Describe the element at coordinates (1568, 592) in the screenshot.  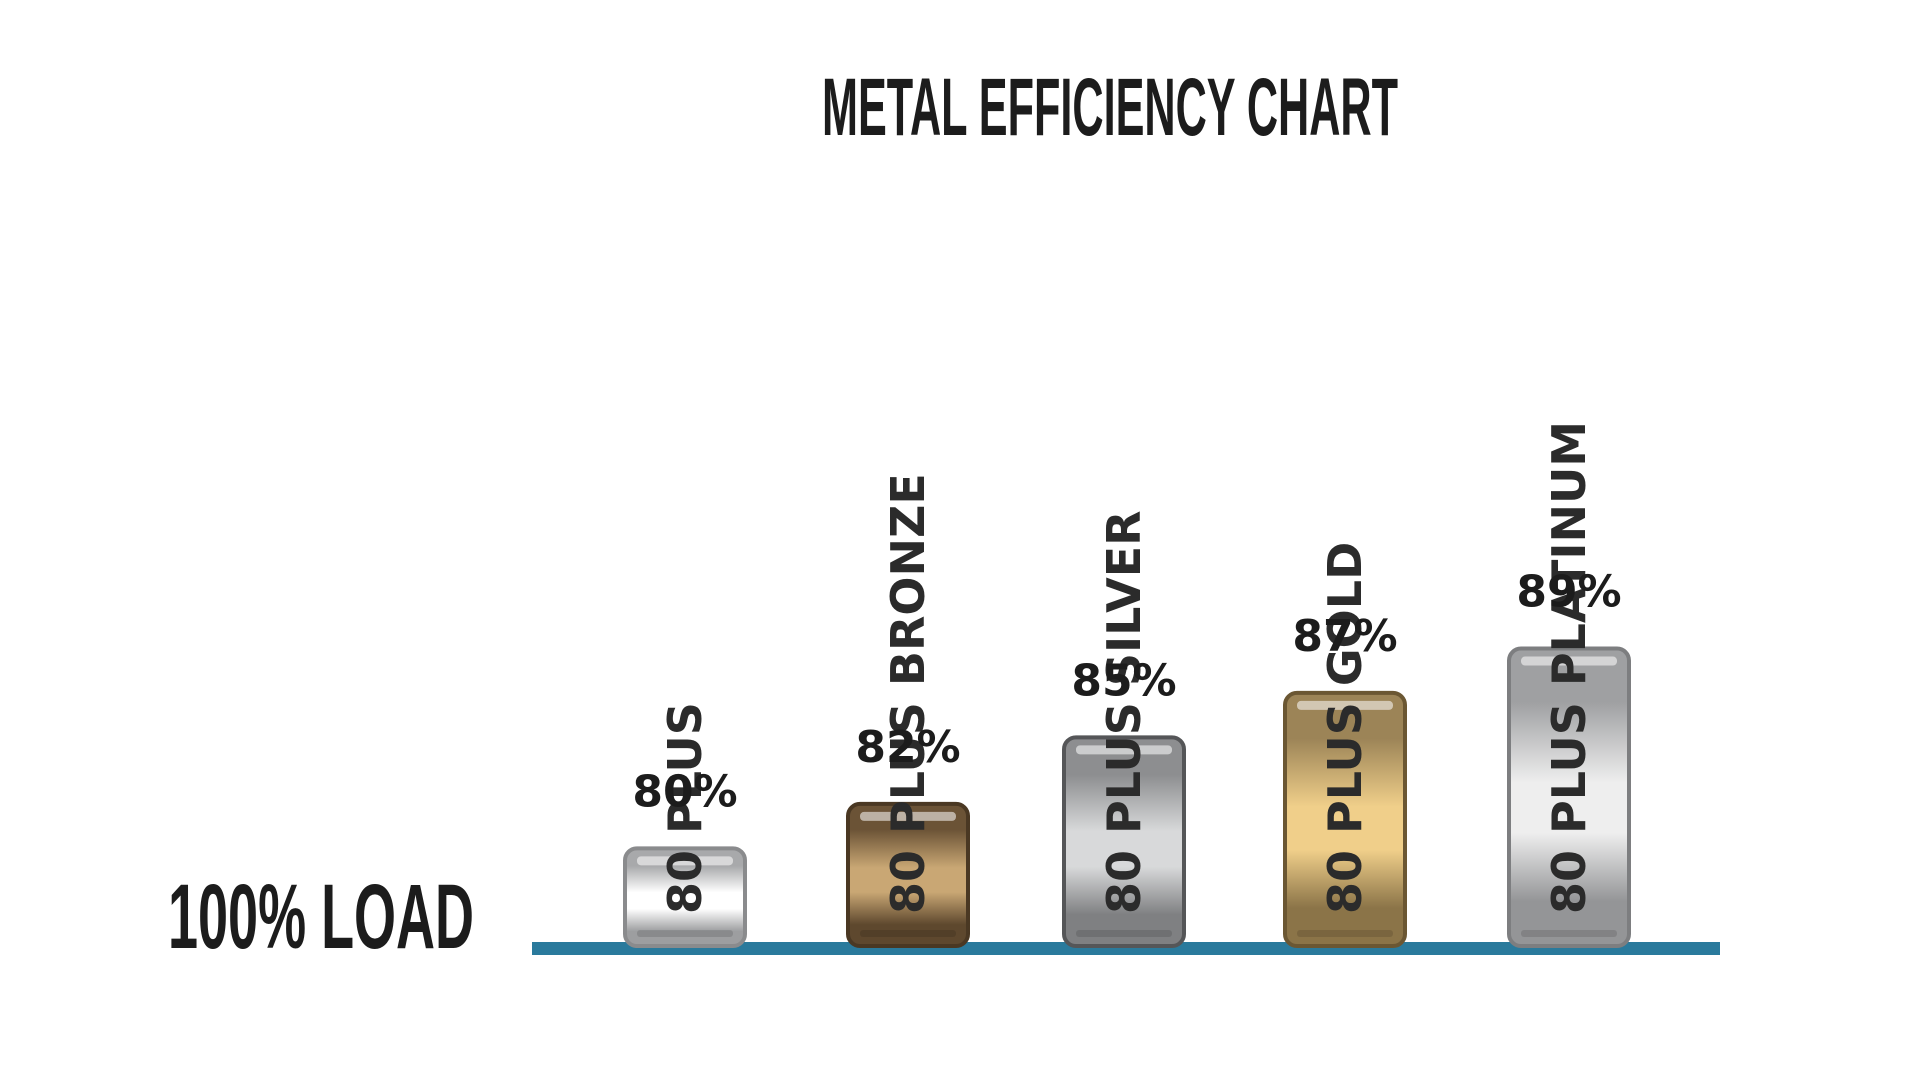
I see `bar-value-label: 89%` at that location.